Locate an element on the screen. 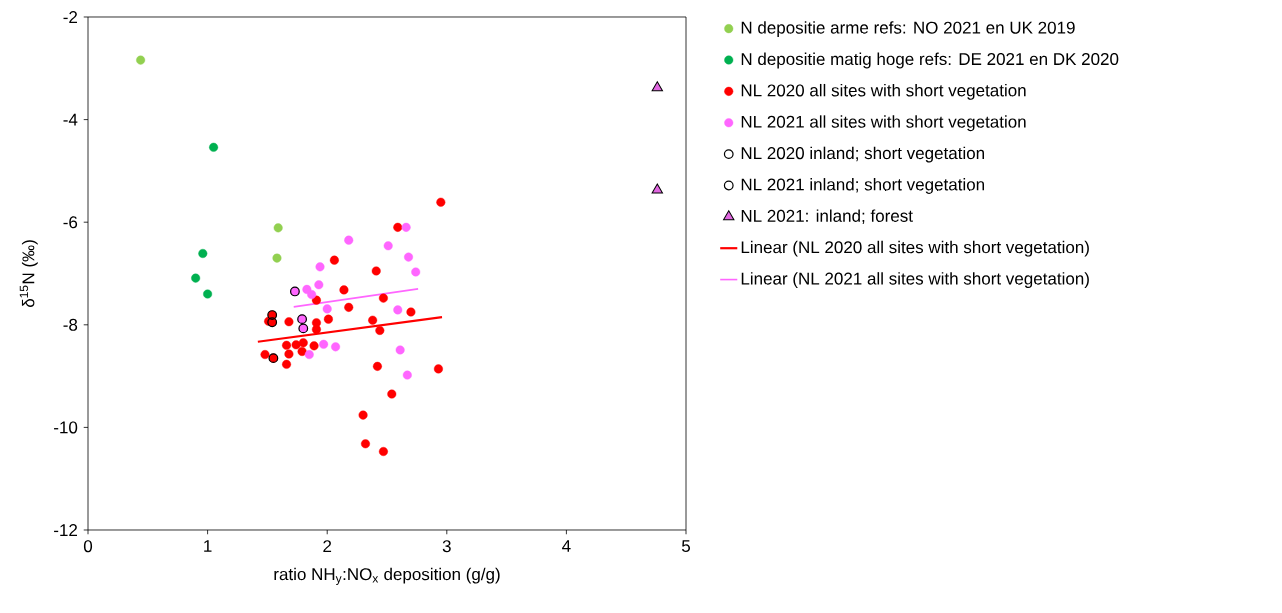 Image resolution: width=1282 pixels, height=613 pixels. x-tick-label: 3 is located at coordinates (446, 546).